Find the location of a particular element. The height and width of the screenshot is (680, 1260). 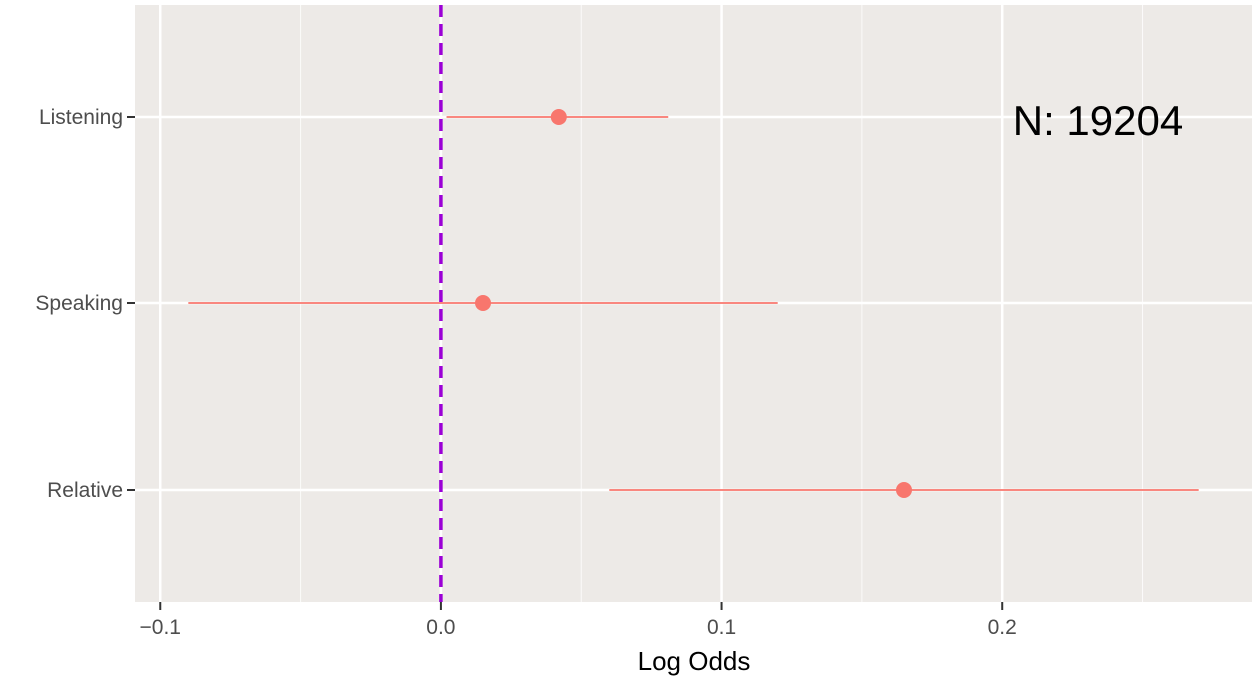

y-tick-label: Speaking is located at coordinates (79, 303).